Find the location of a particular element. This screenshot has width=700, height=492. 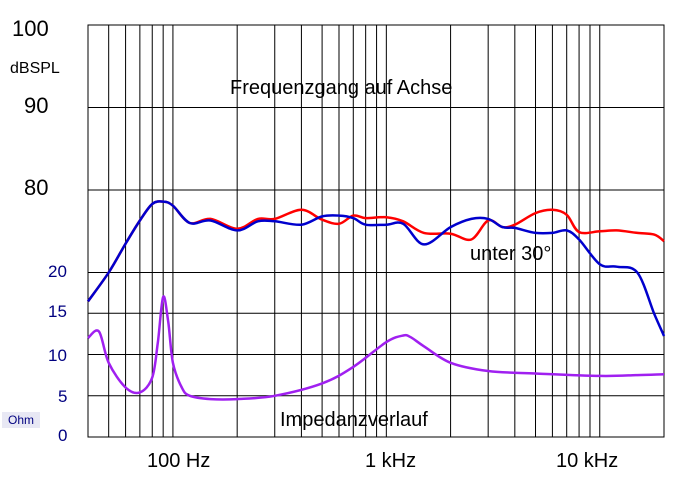

x-tick-label: 100 Hz is located at coordinates (179, 461).